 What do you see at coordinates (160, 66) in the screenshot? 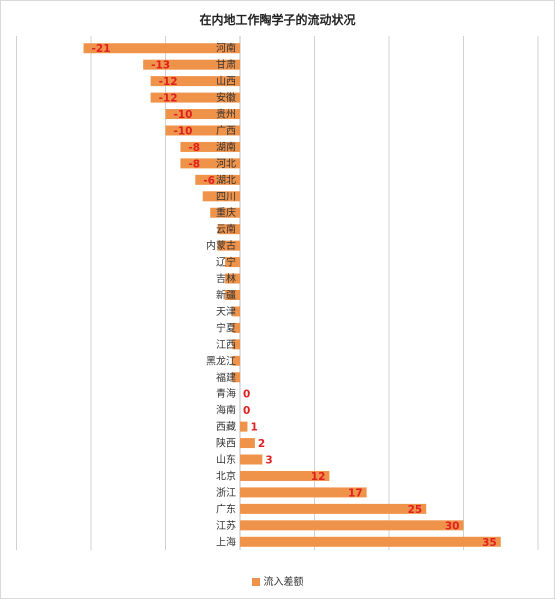
I see `data-label: -13` at bounding box center [160, 66].